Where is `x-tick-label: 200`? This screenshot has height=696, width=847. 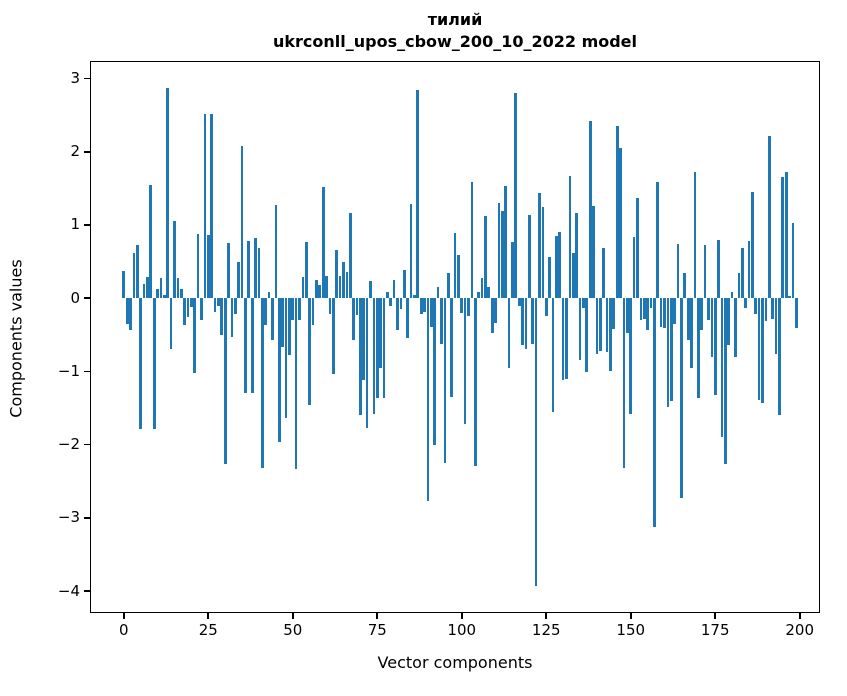 x-tick-label: 200 is located at coordinates (800, 630).